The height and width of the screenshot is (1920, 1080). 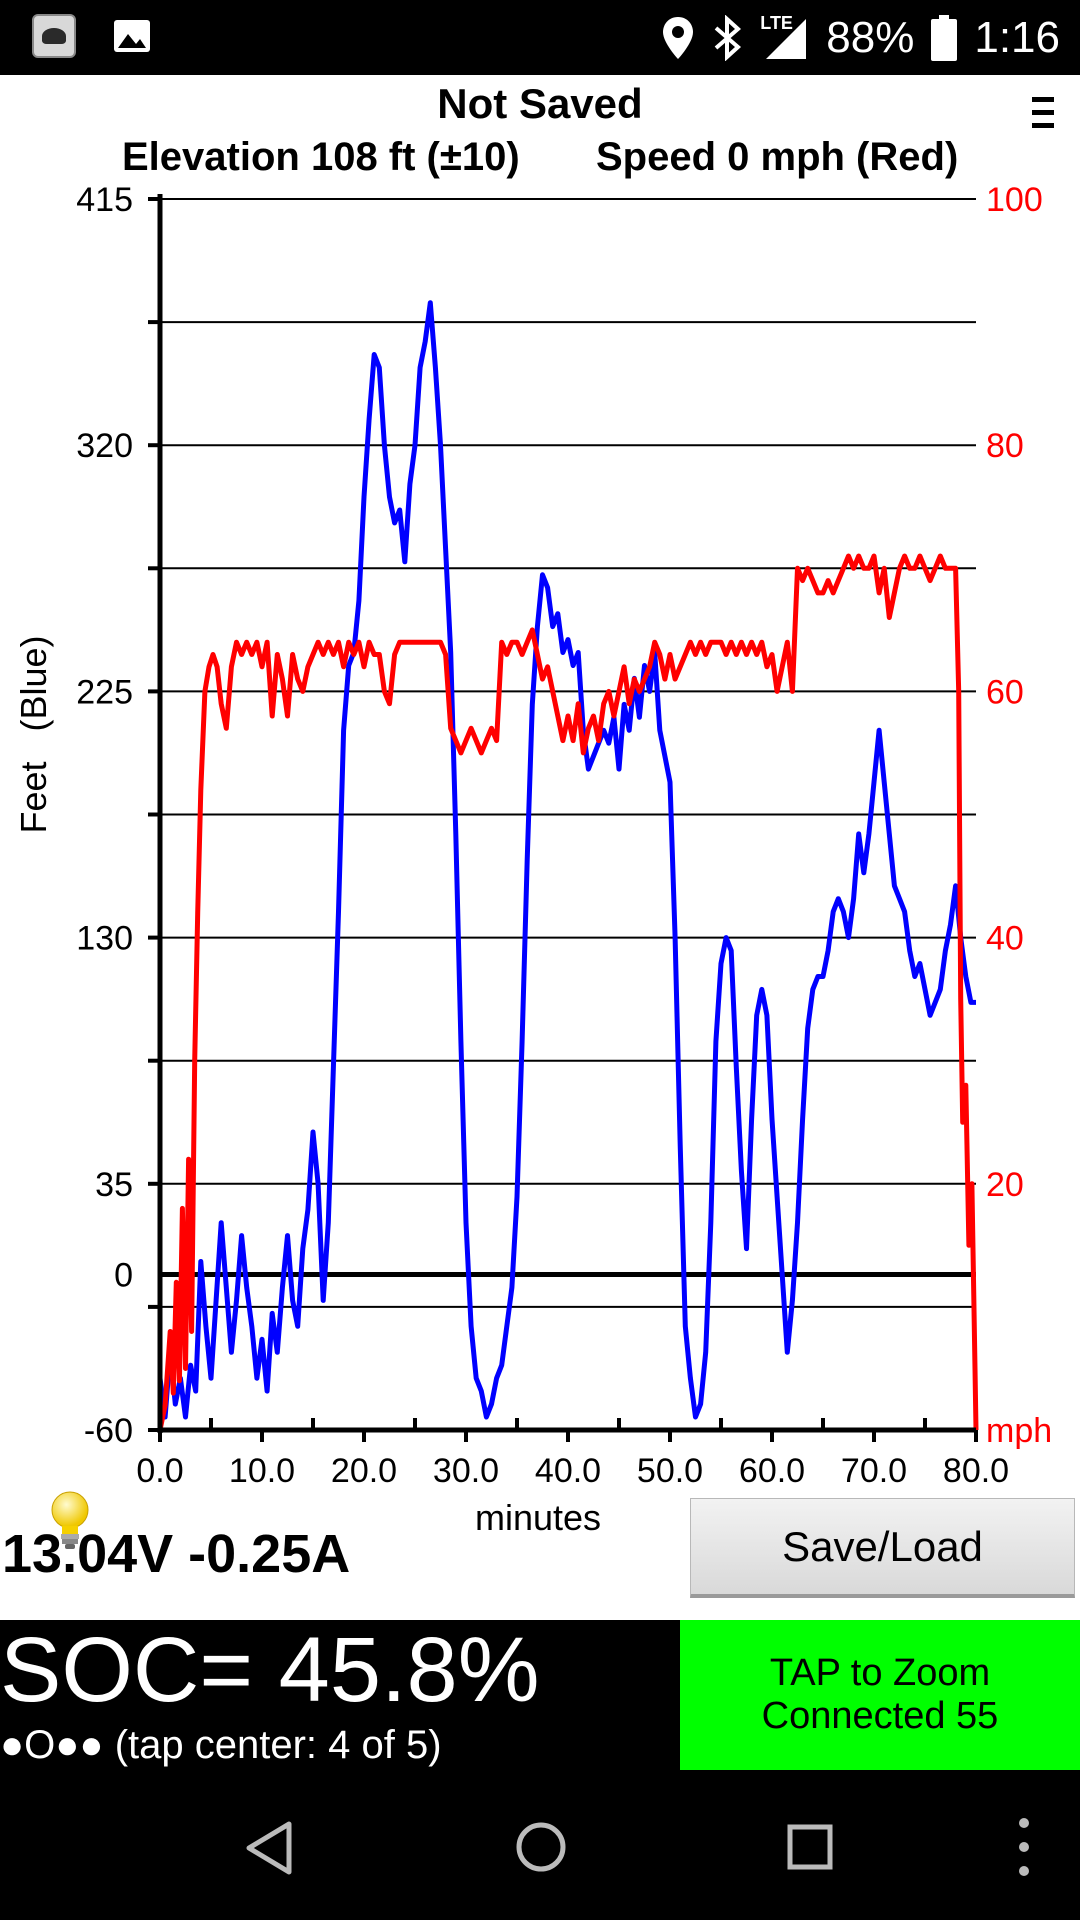 What do you see at coordinates (670, 1471) in the screenshot?
I see `x-tick-label: 50.0` at bounding box center [670, 1471].